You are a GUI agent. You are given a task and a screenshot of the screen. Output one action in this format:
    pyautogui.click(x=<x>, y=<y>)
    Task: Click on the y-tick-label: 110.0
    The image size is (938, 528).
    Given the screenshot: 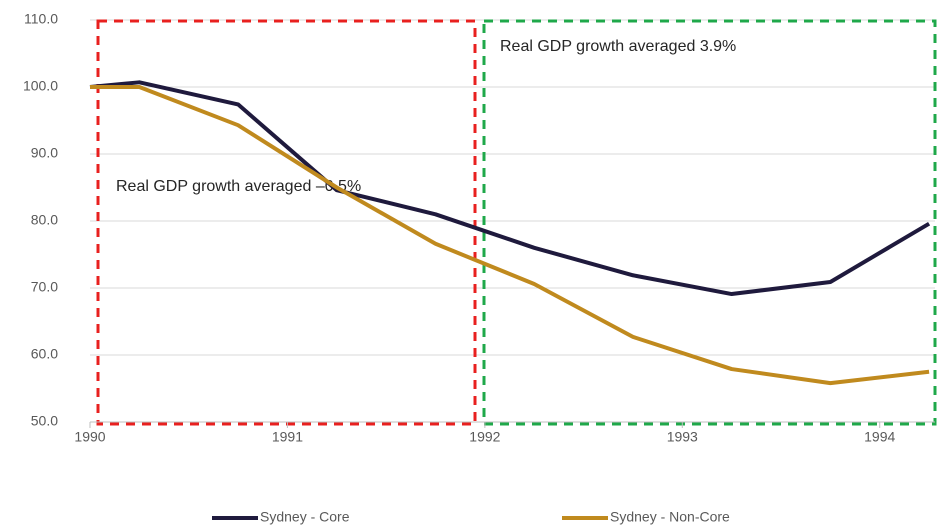 What is the action you would take?
    pyautogui.click(x=41, y=19)
    